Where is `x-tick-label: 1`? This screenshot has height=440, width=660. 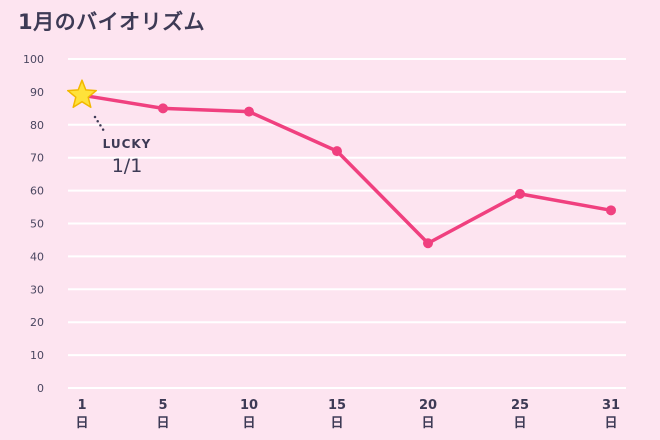
x-tick-label: 1 is located at coordinates (81, 405).